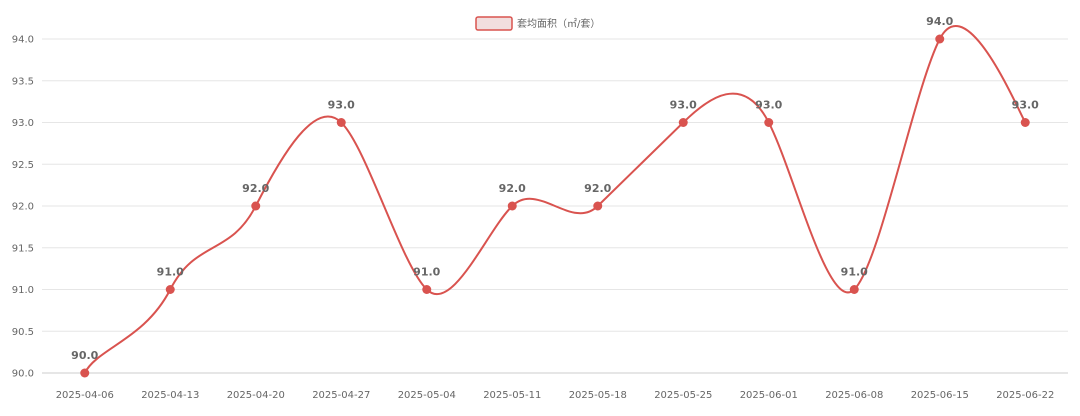 The width and height of the screenshot is (1080, 416). I want to click on y-tick-label: 94.0, so click(23, 40).